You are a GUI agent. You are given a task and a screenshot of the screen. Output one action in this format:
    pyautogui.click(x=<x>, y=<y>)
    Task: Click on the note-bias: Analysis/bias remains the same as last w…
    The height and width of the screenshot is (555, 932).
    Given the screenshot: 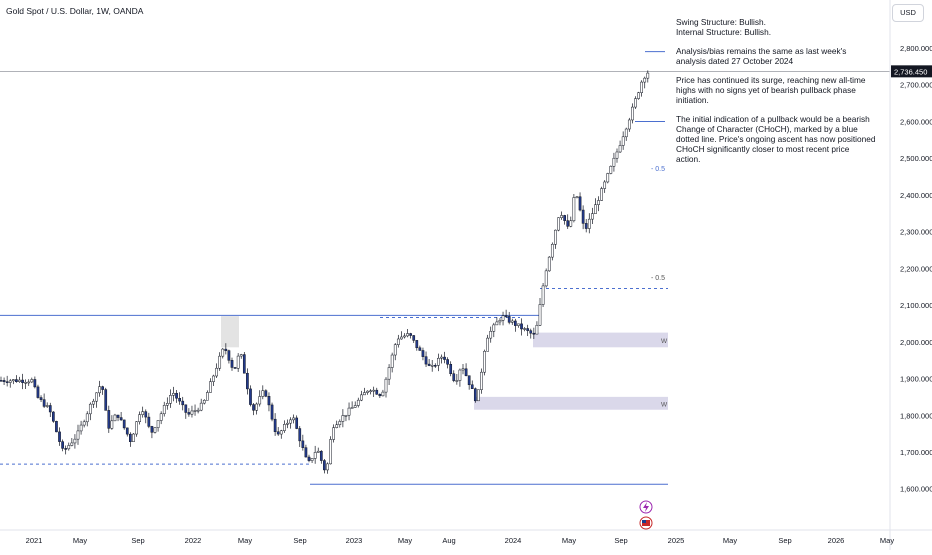 What is the action you would take?
    pyautogui.click(x=761, y=56)
    